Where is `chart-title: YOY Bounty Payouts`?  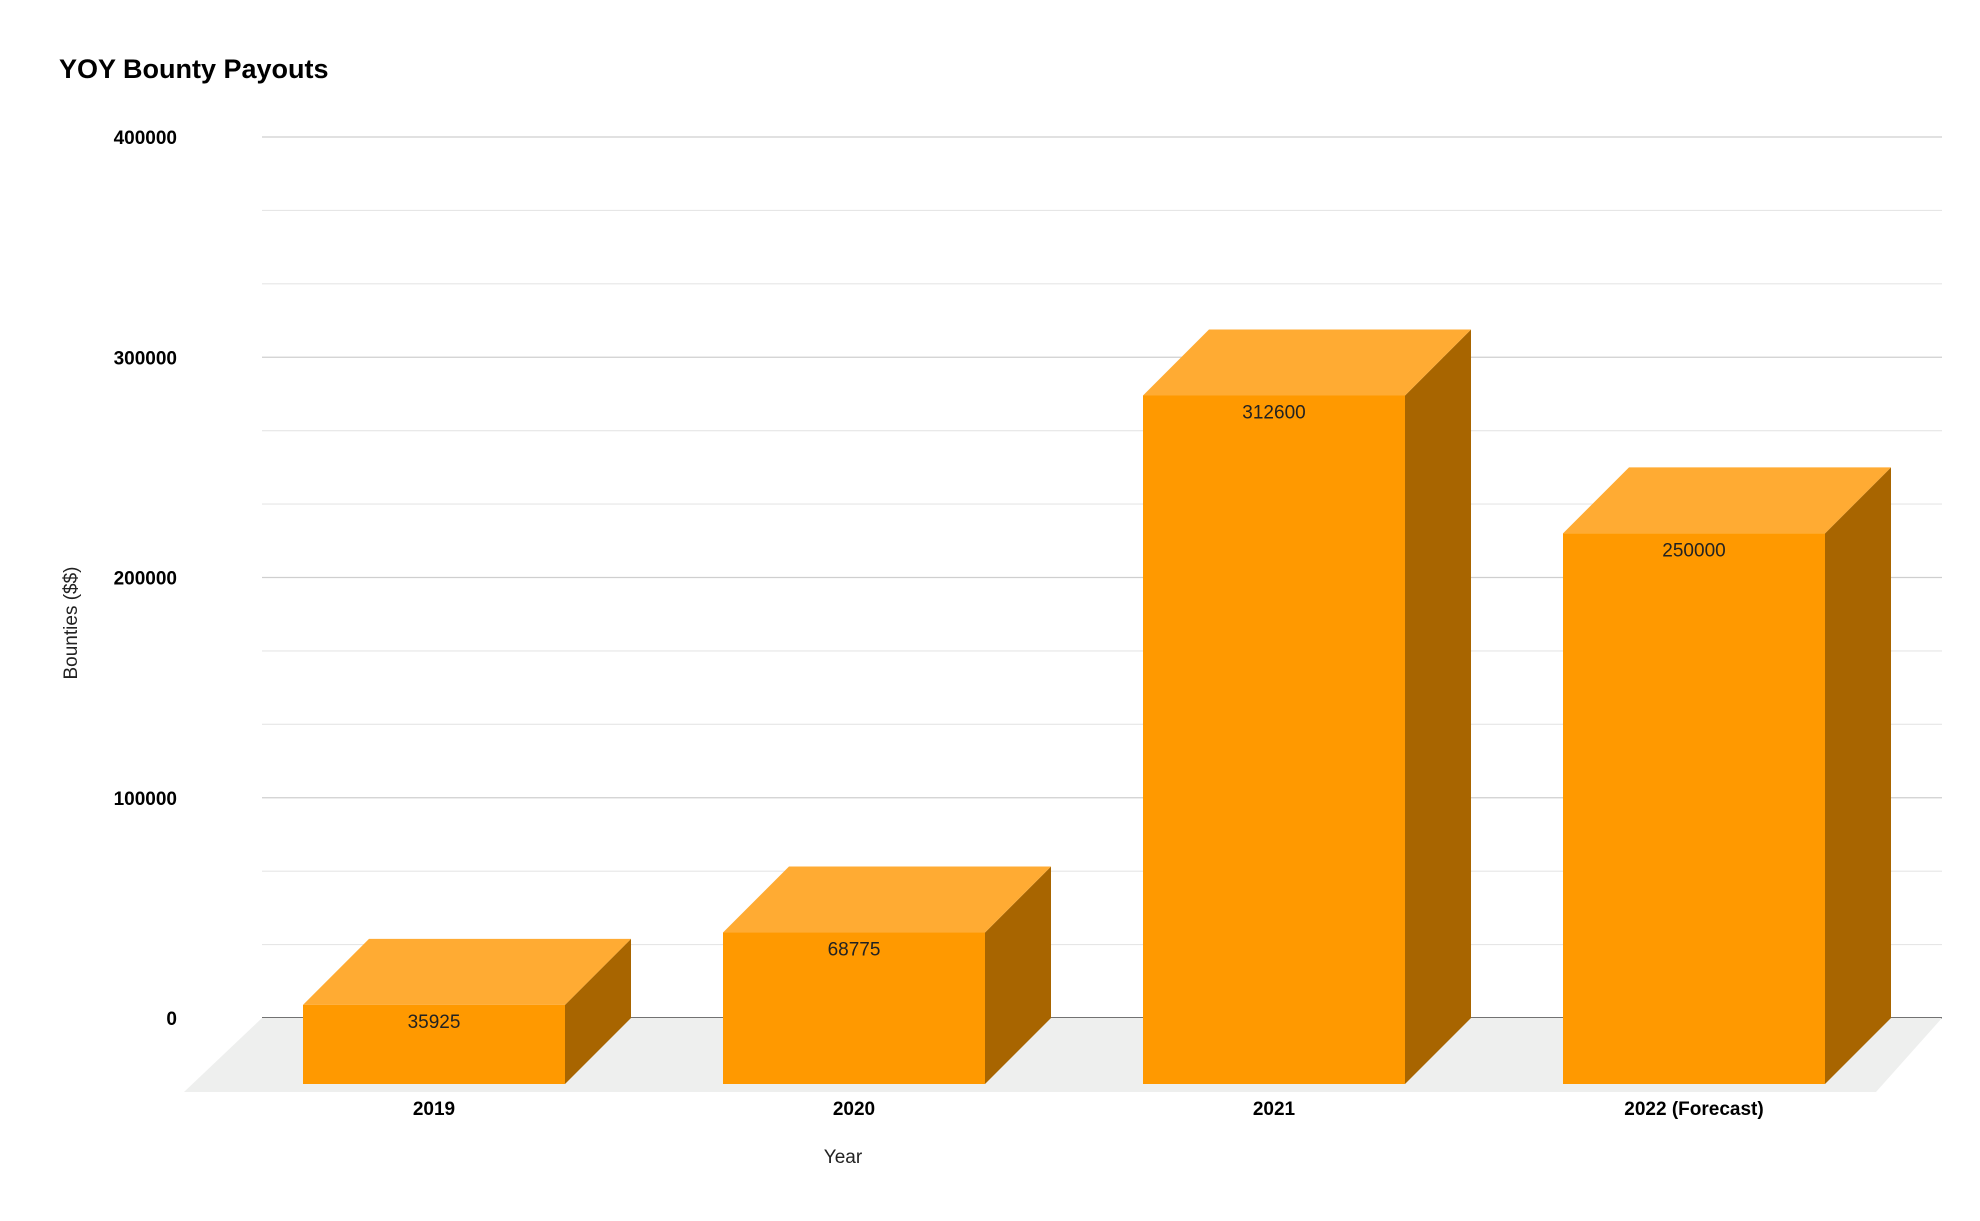 chart-title: YOY Bounty Payouts is located at coordinates (194, 69).